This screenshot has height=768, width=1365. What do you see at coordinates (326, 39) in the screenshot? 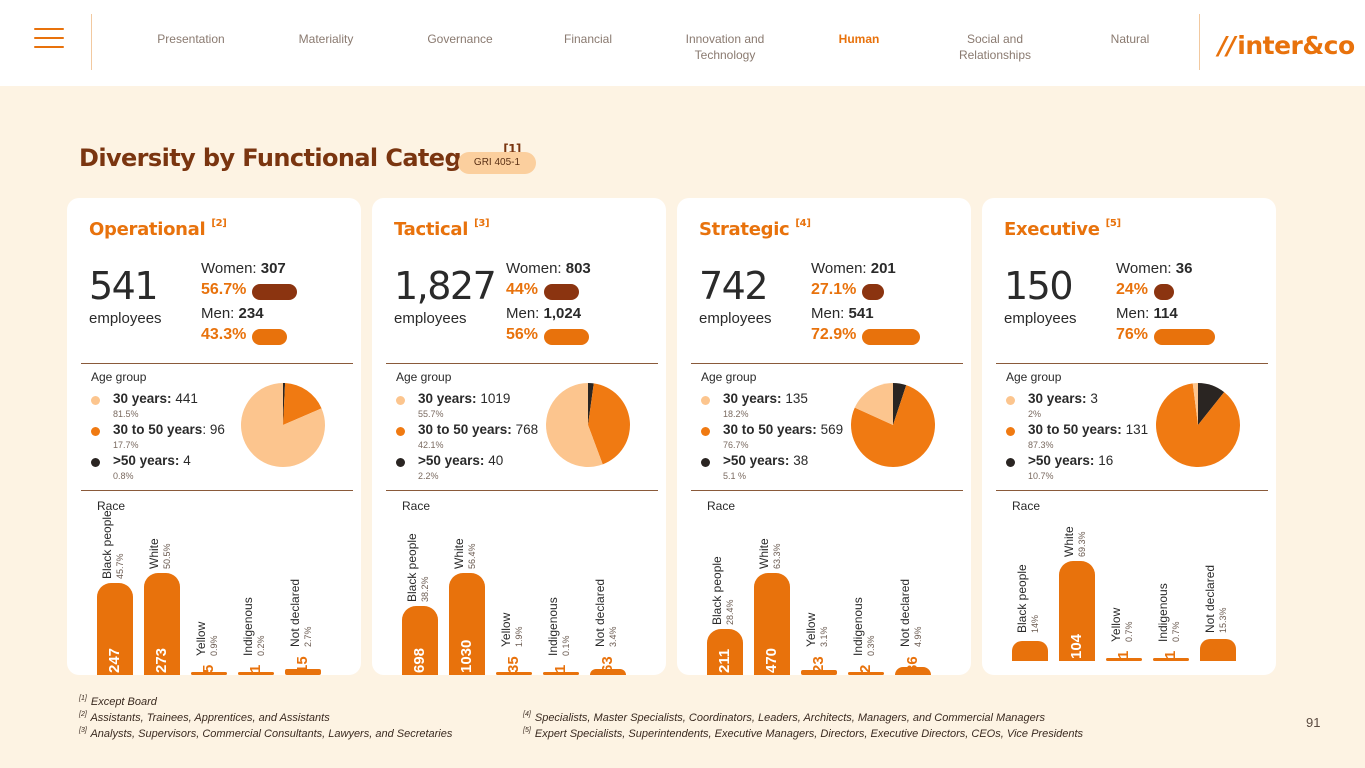
I see `nav-item-materiality: Materiality` at bounding box center [326, 39].